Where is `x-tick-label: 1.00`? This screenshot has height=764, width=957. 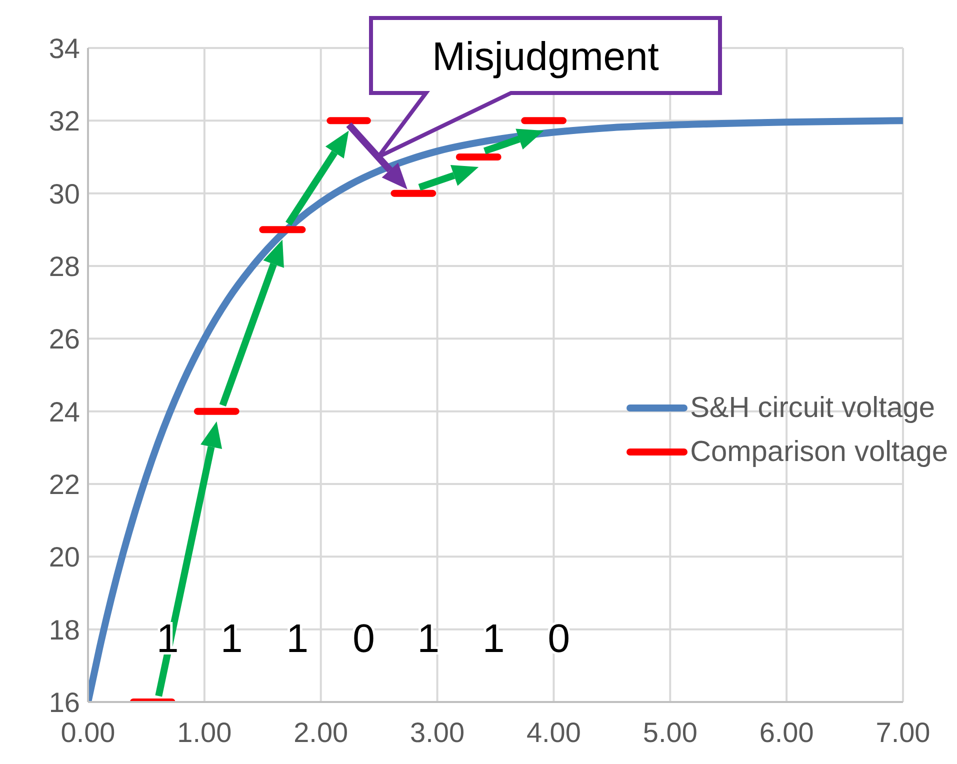
x-tick-label: 1.00 is located at coordinates (204, 732).